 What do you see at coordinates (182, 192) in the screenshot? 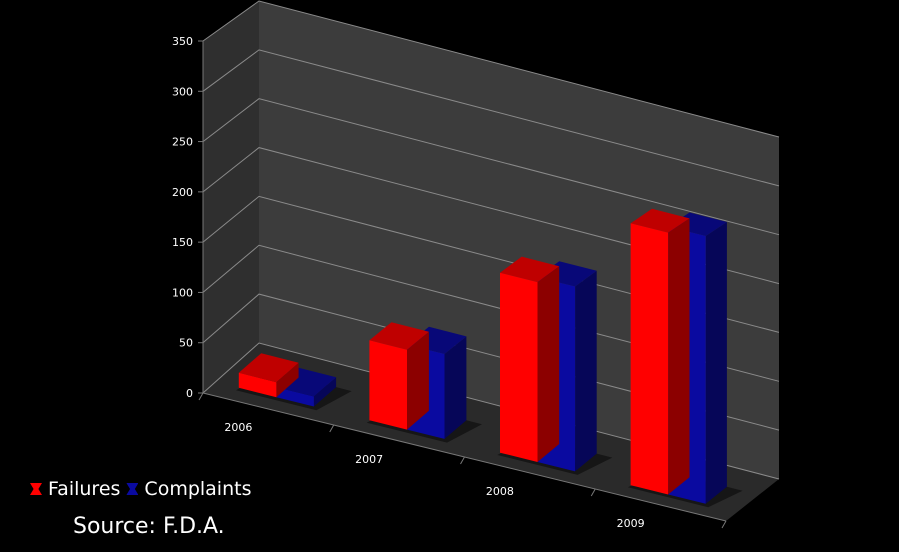
I see `y-tick-label: 200` at bounding box center [182, 192].